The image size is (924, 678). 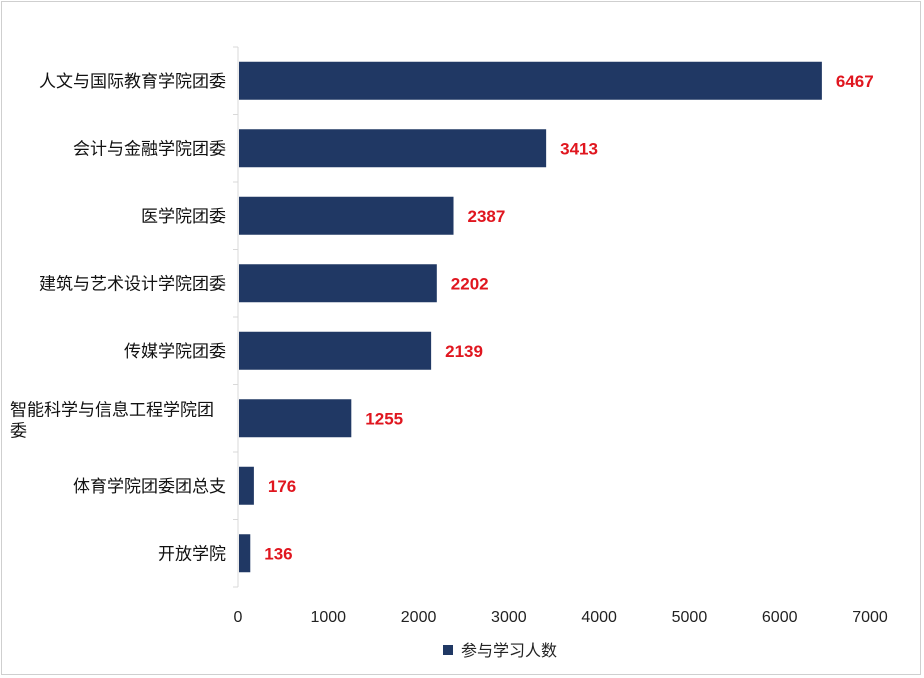 I want to click on category-label: 人文与国际教育学院团委, so click(x=132, y=82).